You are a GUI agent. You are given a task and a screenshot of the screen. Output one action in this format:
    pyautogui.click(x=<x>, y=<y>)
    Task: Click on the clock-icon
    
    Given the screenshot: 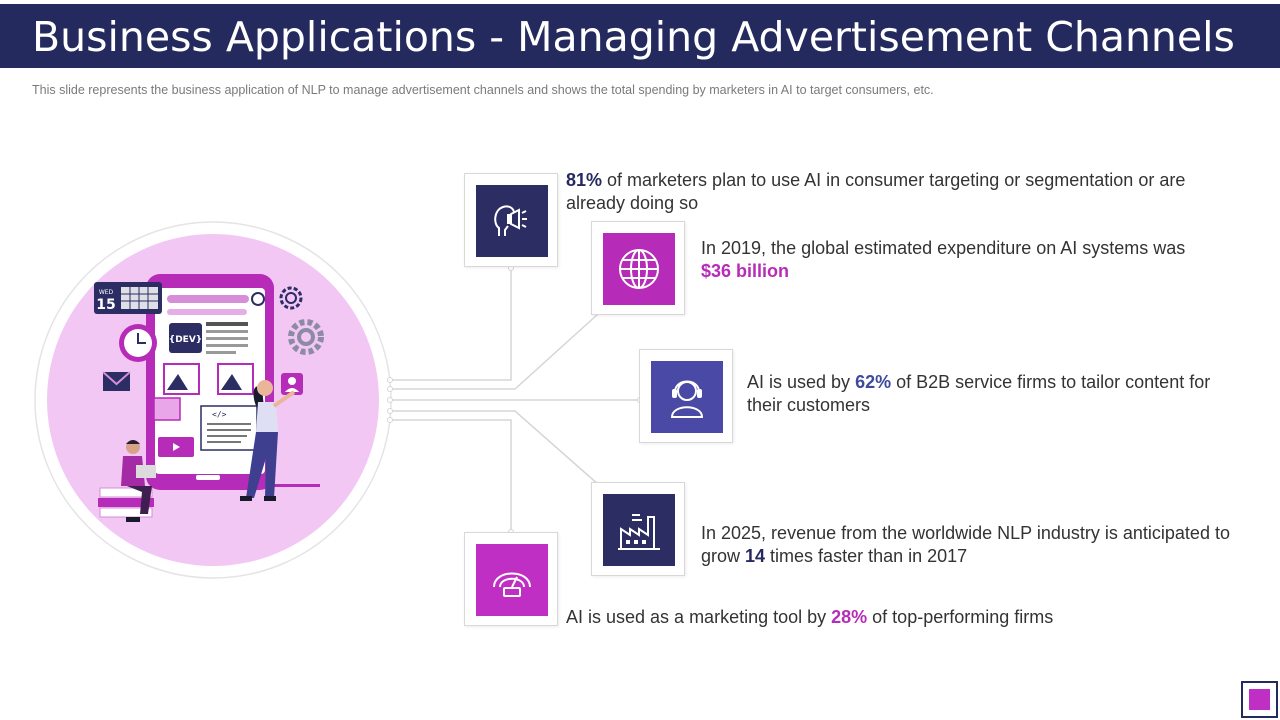 What is the action you would take?
    pyautogui.click(x=138, y=343)
    